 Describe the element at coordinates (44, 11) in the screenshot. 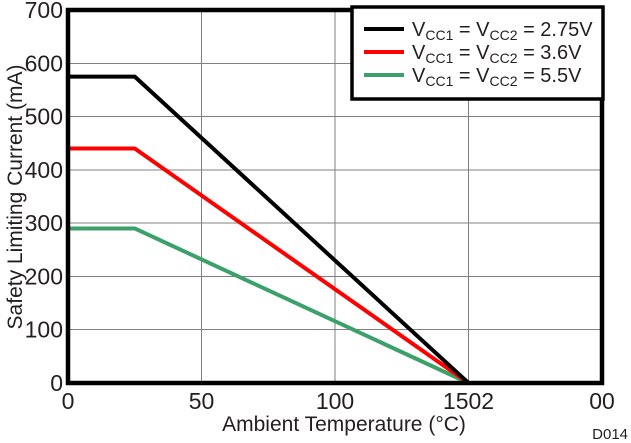

I see `y-tick-label: 700` at that location.